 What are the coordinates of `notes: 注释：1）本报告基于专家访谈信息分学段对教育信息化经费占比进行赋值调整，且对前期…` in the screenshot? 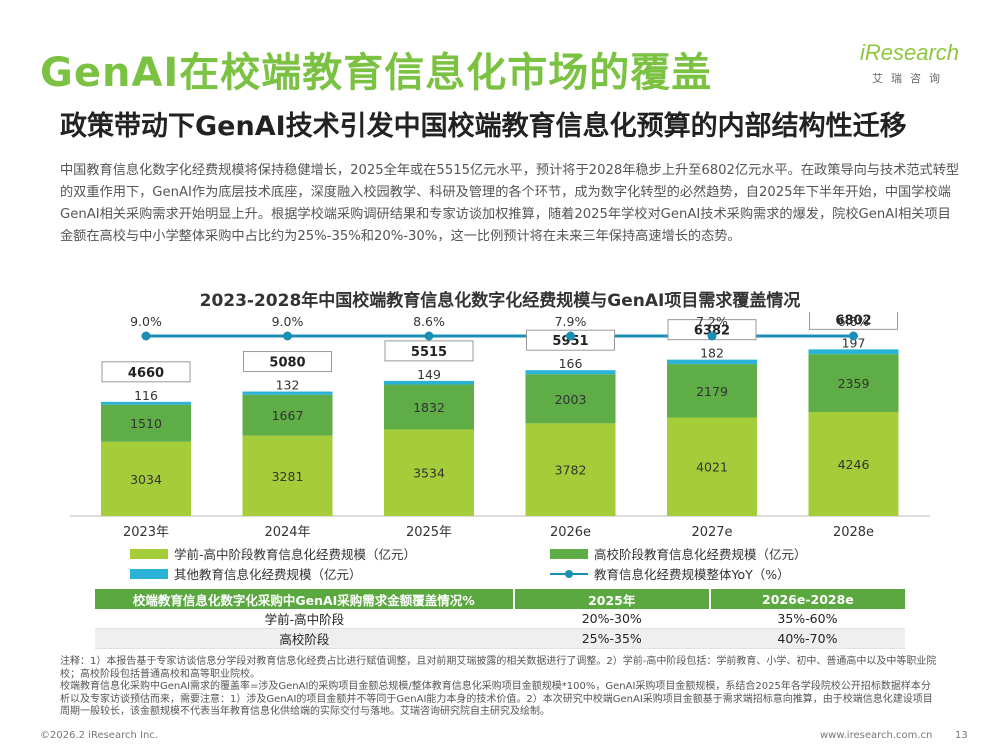 It's located at (500, 687).